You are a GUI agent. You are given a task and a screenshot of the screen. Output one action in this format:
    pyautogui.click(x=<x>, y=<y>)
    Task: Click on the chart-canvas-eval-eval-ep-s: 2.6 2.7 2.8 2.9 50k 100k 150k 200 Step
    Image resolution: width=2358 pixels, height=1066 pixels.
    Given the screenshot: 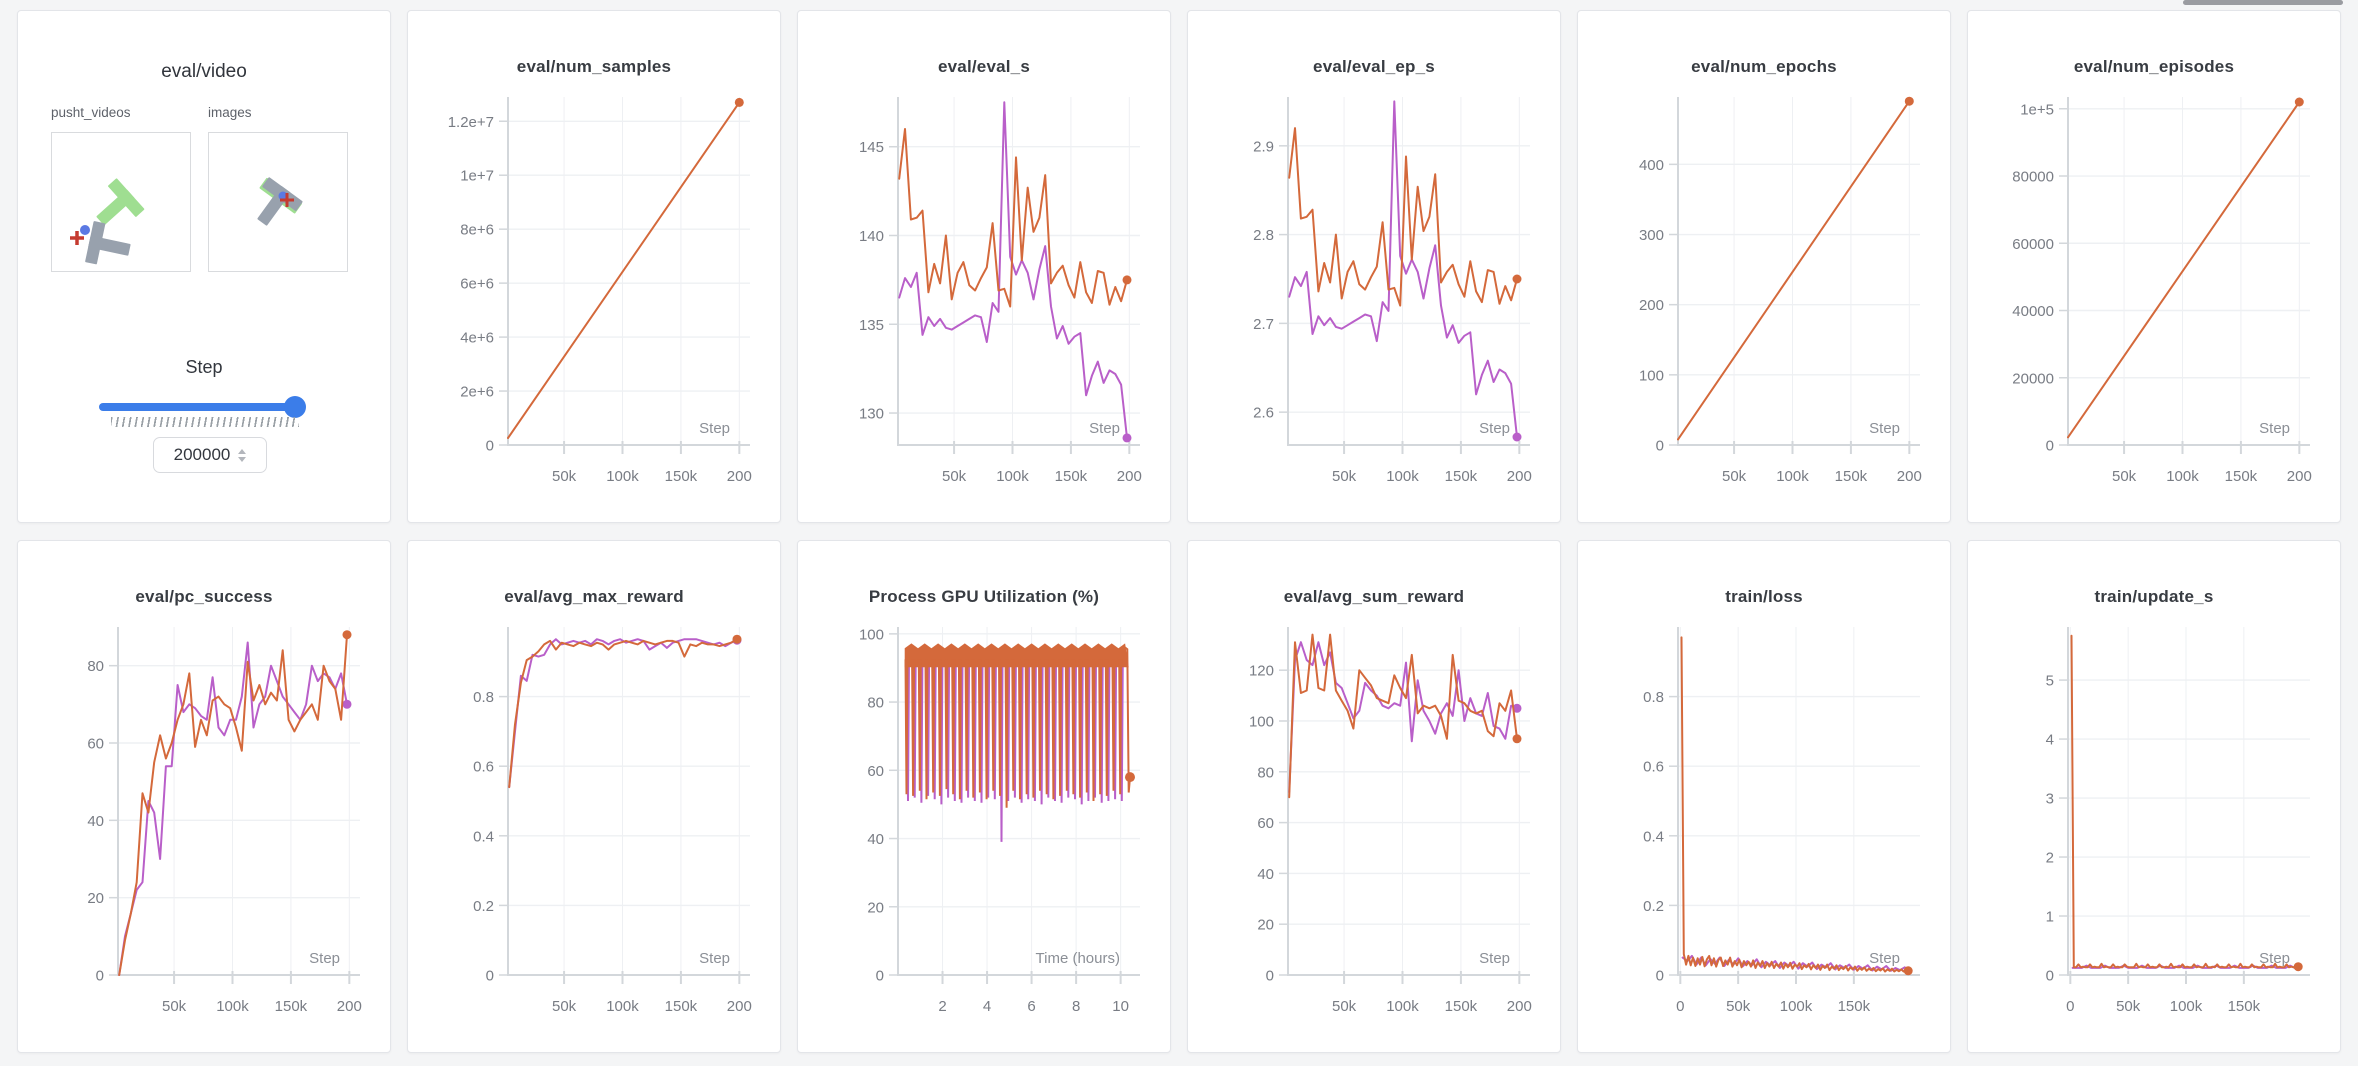 What is the action you would take?
    pyautogui.click(x=1374, y=300)
    